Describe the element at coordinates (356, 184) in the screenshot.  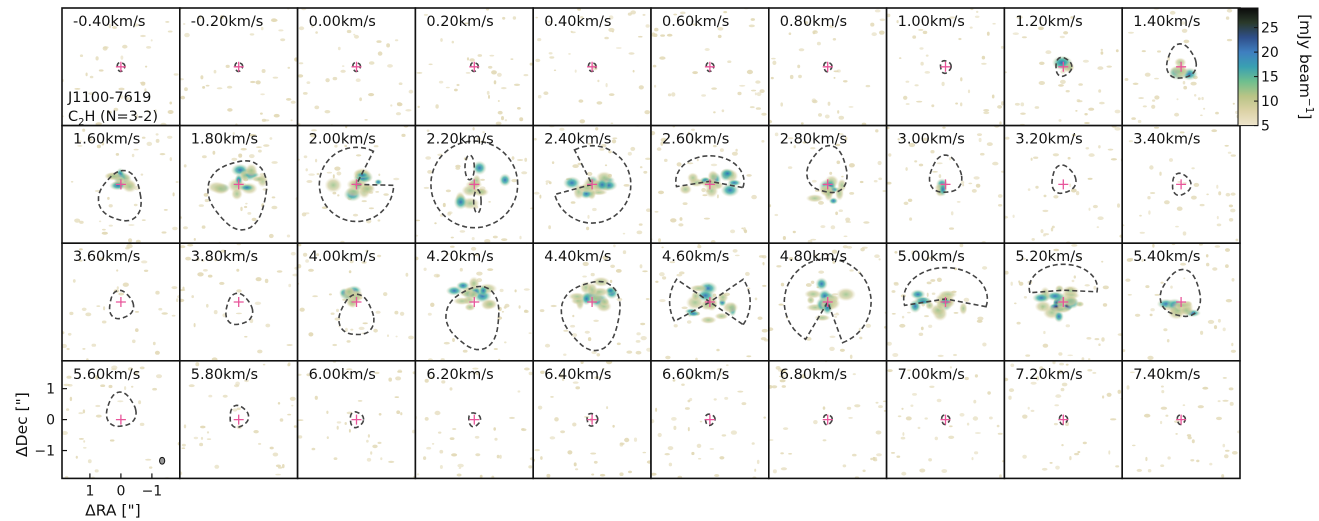
I see `channel-panel` at that location.